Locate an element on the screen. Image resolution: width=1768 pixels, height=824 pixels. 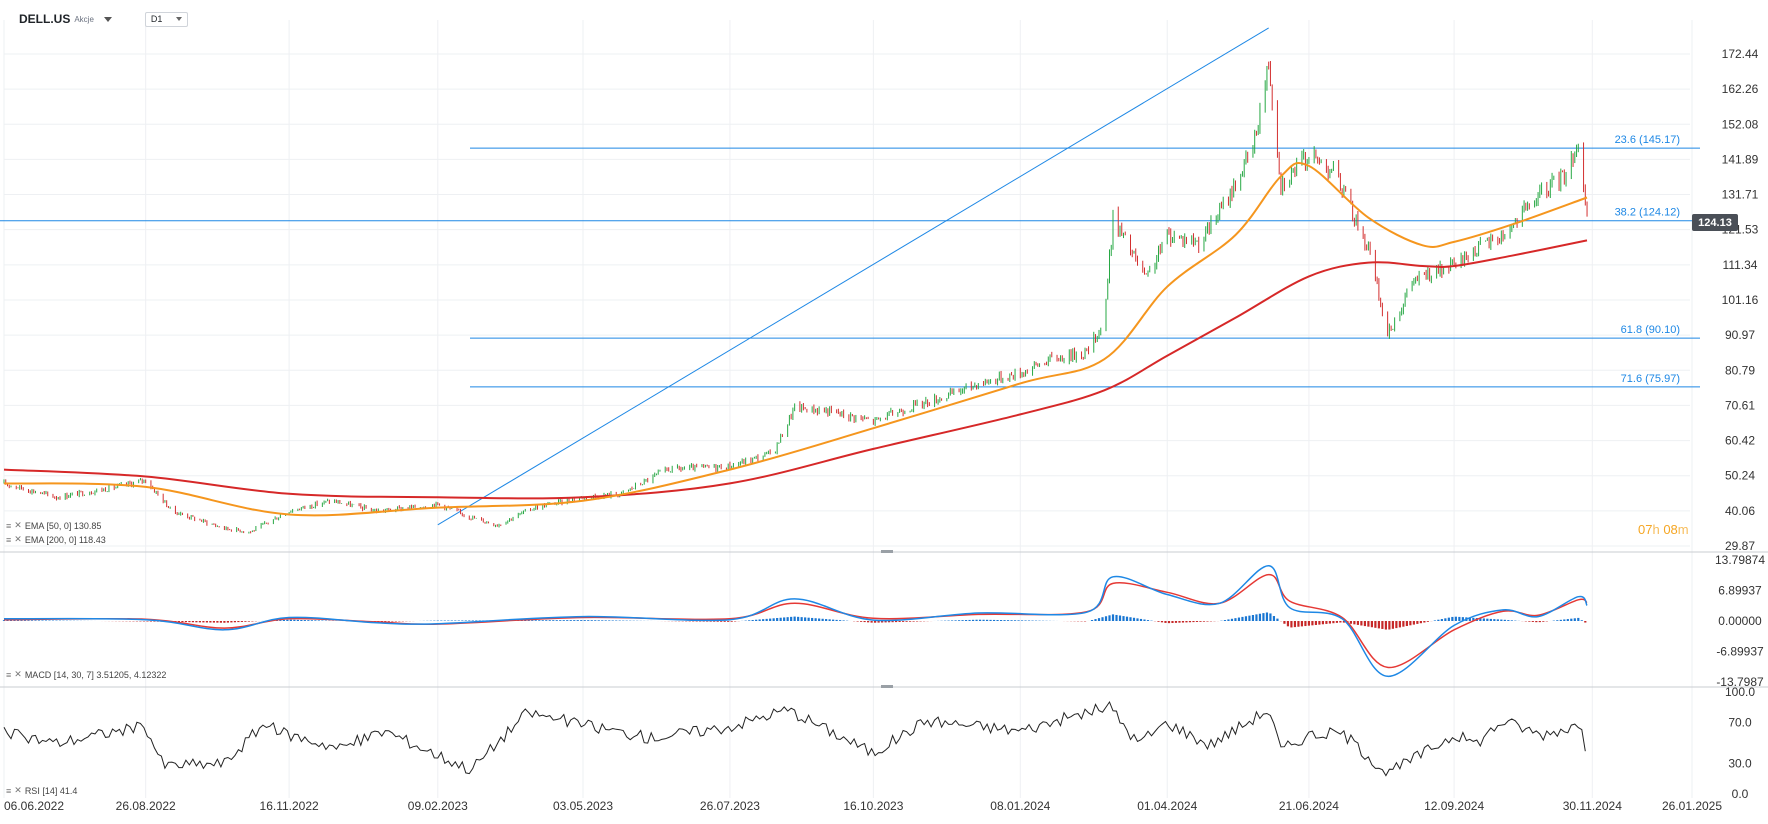
symbol-dropdown-icon is located at coordinates (107, 19).